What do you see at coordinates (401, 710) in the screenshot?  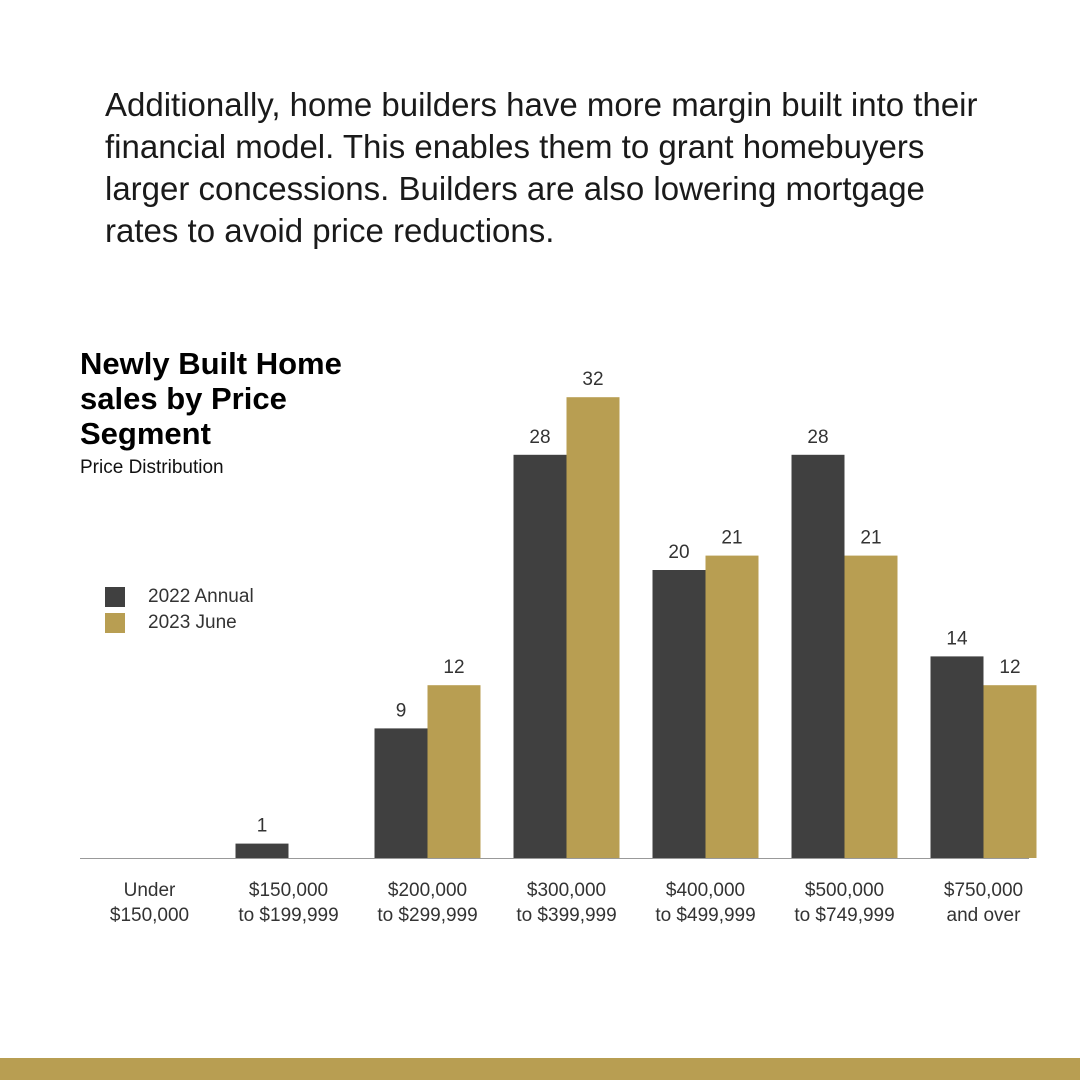 I see `data-label-2022-2: 9` at bounding box center [401, 710].